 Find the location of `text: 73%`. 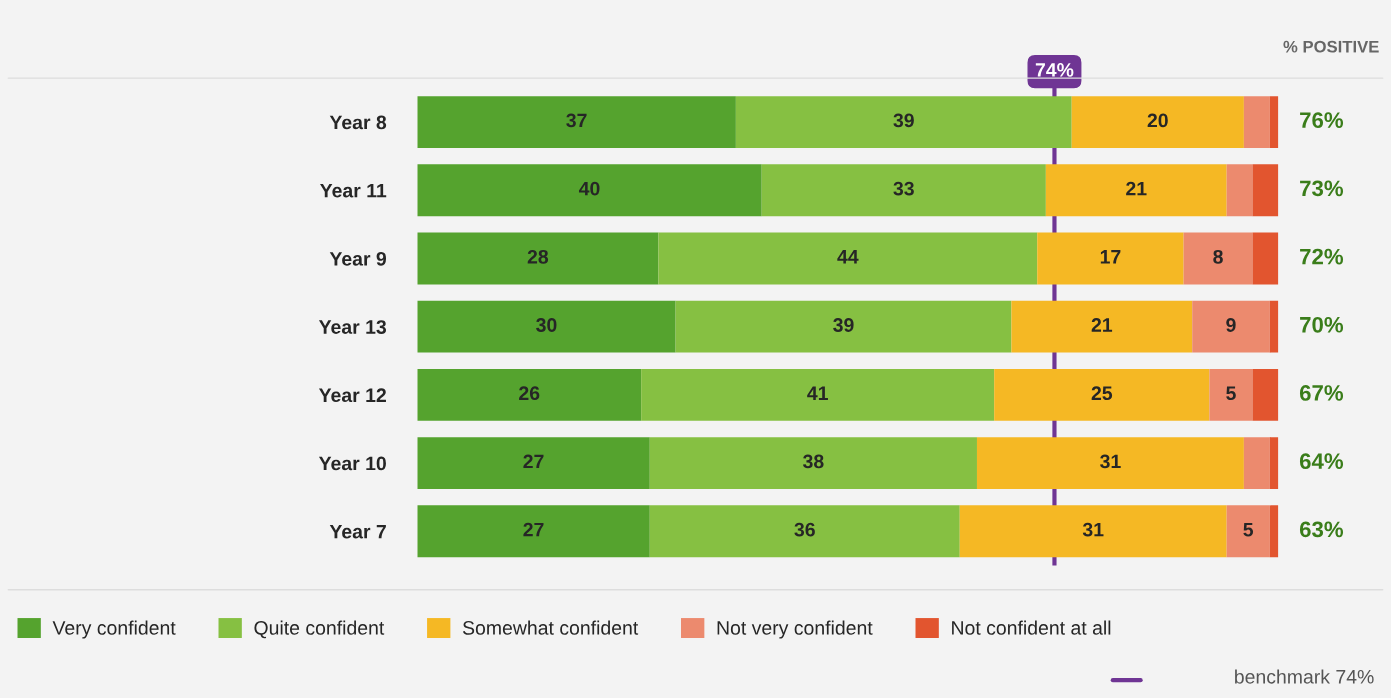

text: 73% is located at coordinates (1322, 188).